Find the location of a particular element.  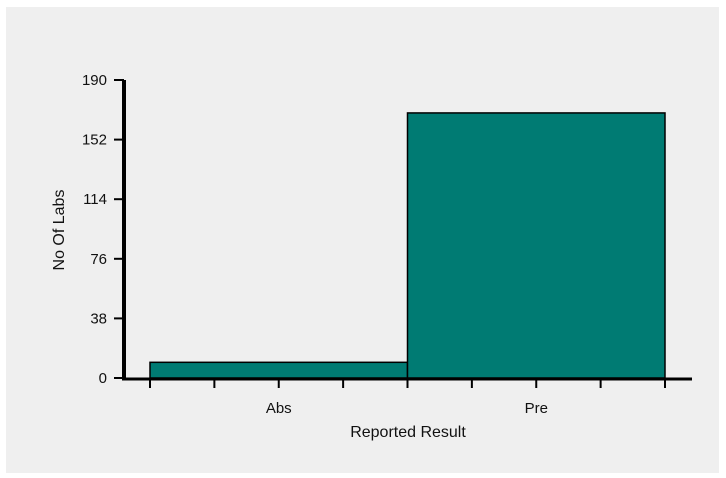

x-minor-ticks-group is located at coordinates (407, 383).